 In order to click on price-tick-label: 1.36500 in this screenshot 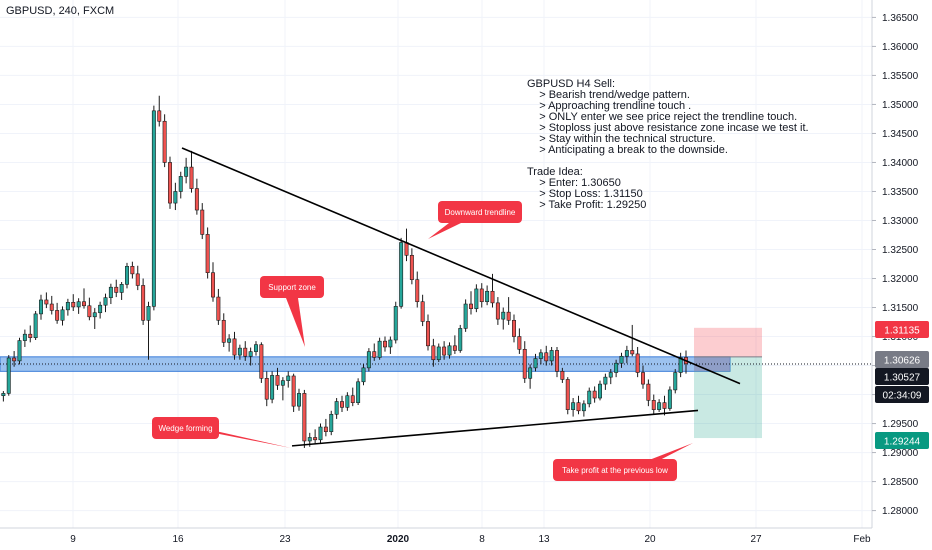, I will do `click(900, 18)`.